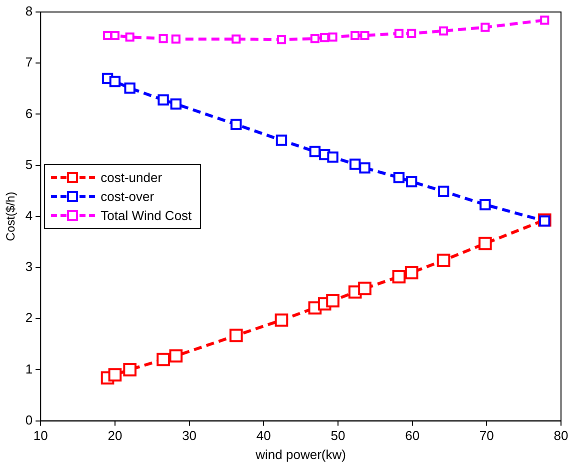 This screenshot has width=577, height=463. What do you see at coordinates (412, 436) in the screenshot?
I see `x-tick-label: 60` at bounding box center [412, 436].